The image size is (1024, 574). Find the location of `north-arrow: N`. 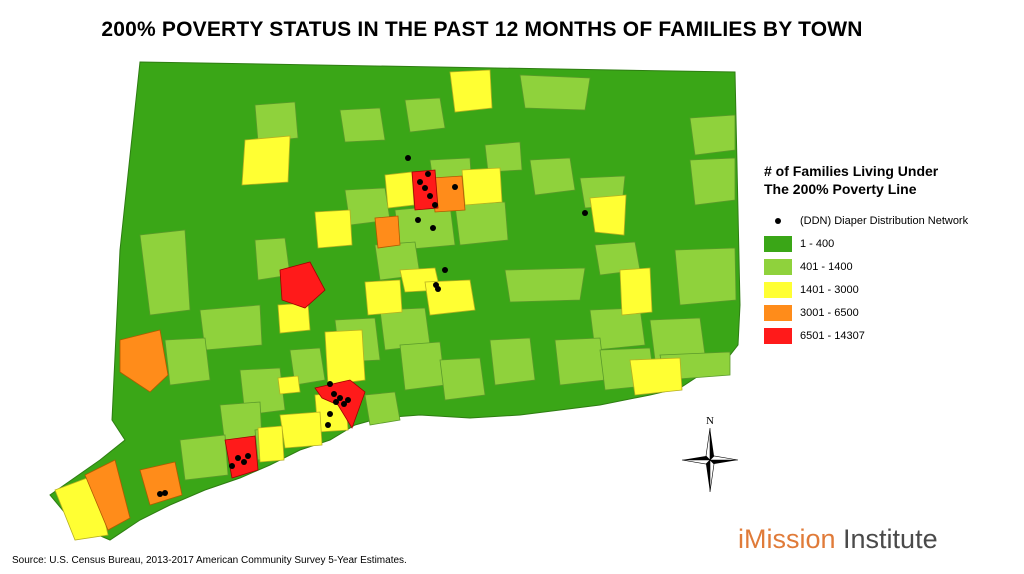

north-arrow: N is located at coordinates (710, 453).